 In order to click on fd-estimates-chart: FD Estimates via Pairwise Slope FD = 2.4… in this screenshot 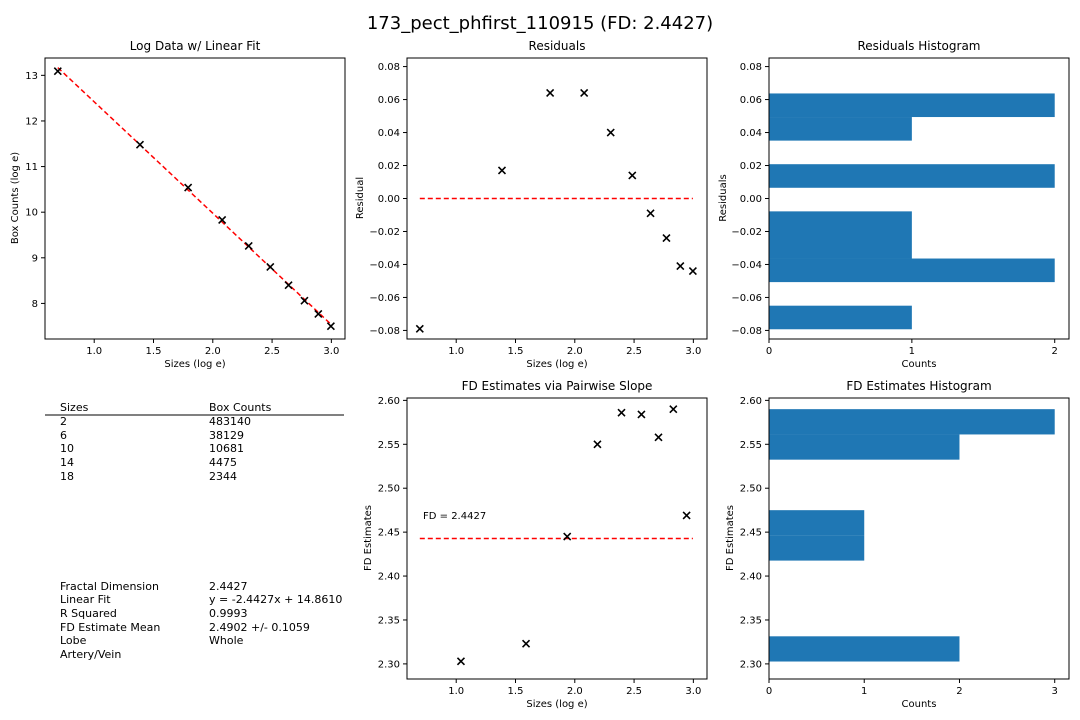, I will do `click(535, 544)`.